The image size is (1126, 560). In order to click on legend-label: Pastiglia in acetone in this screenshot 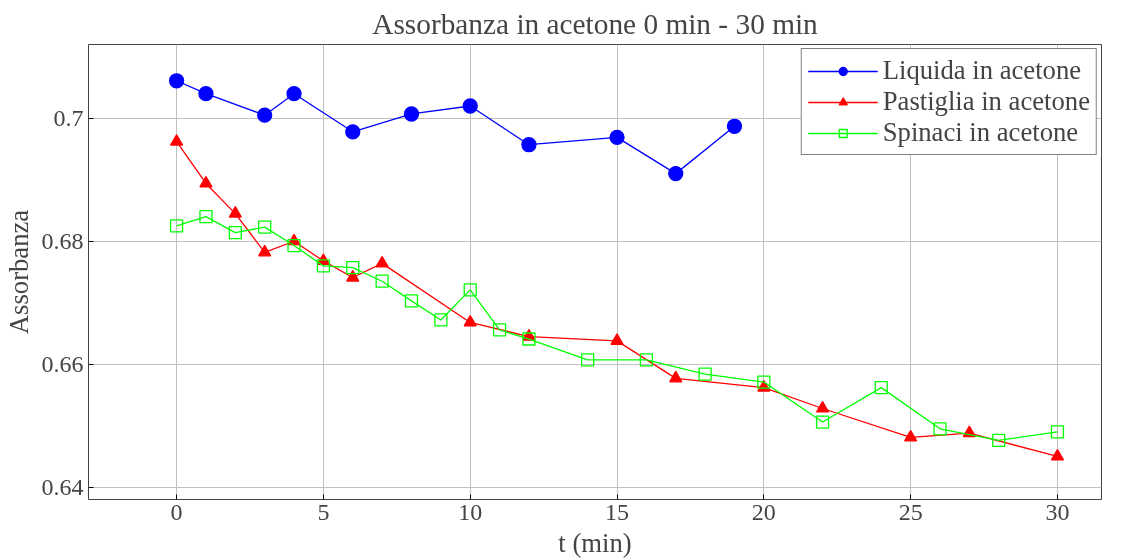, I will do `click(986, 101)`.